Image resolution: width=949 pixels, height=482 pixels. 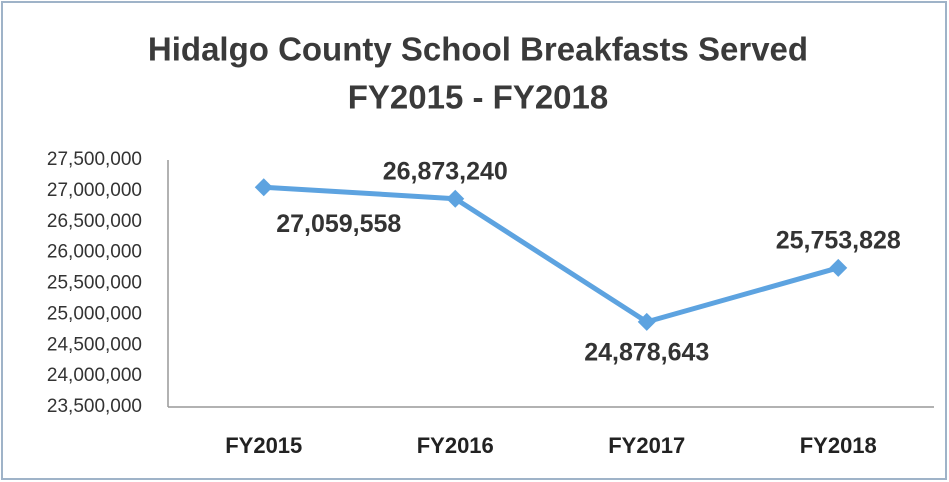 What do you see at coordinates (646, 445) in the screenshot?
I see `x-tick-label: FY2017` at bounding box center [646, 445].